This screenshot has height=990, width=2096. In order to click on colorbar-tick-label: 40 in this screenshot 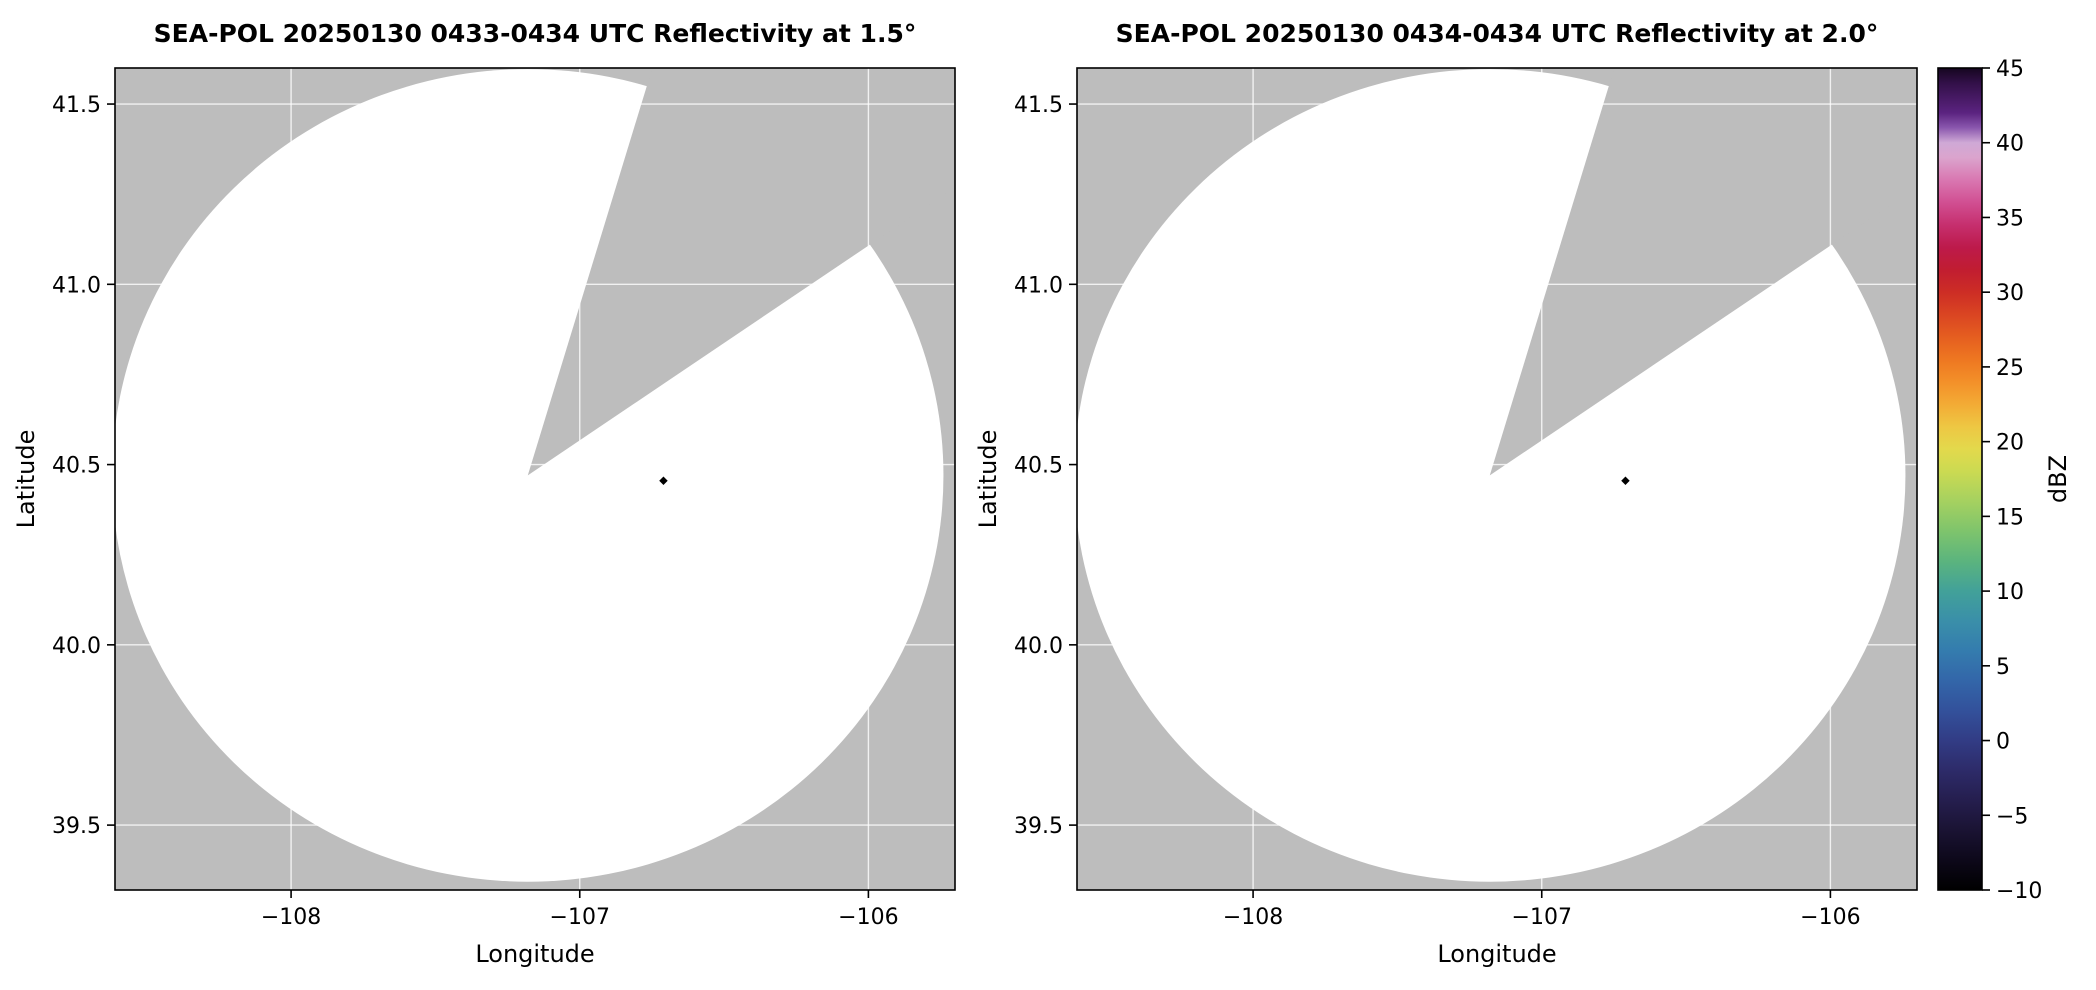, I will do `click(2010, 144)`.